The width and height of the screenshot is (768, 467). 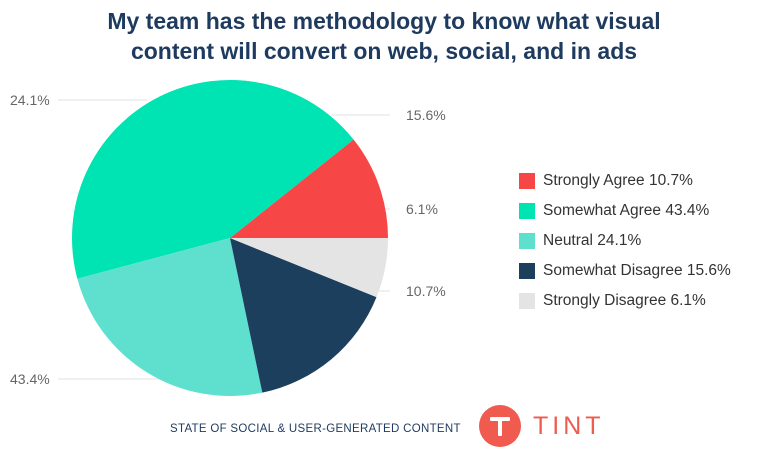 I want to click on legend-label: Somewhat Agree 43.4%, so click(x=626, y=210).